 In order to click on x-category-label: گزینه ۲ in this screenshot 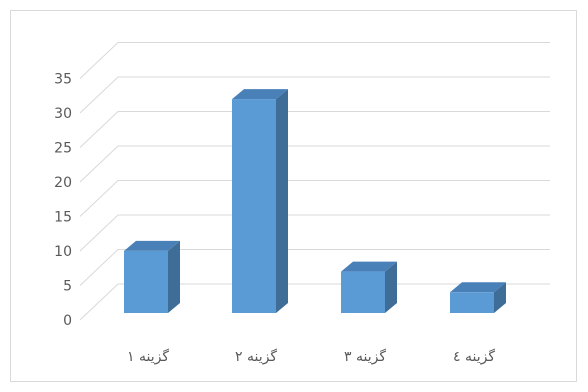, I will do `click(256, 356)`.